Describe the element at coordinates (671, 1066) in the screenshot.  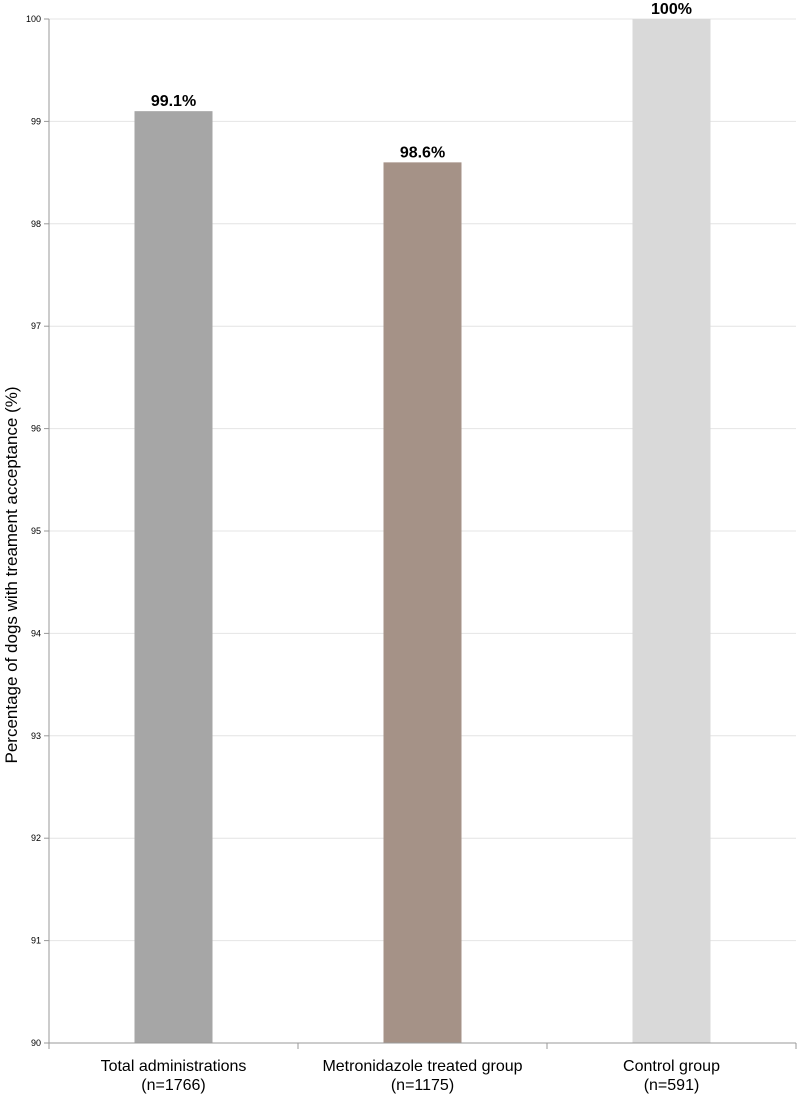
I see `x-category-label: Control group` at that location.